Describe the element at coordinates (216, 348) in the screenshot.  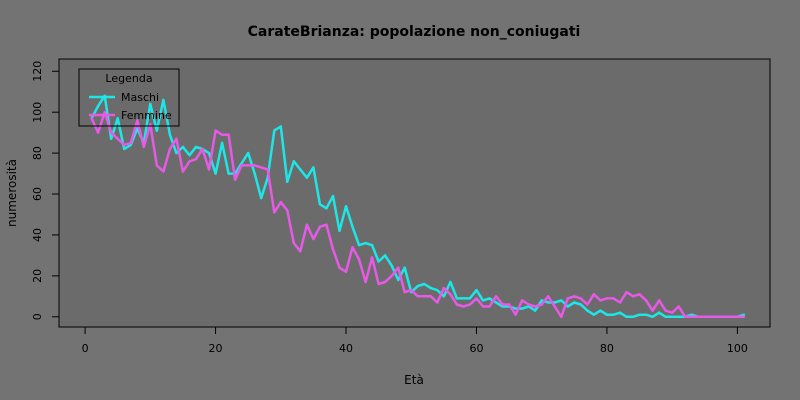
I see `x-tick-label: 20` at that location.